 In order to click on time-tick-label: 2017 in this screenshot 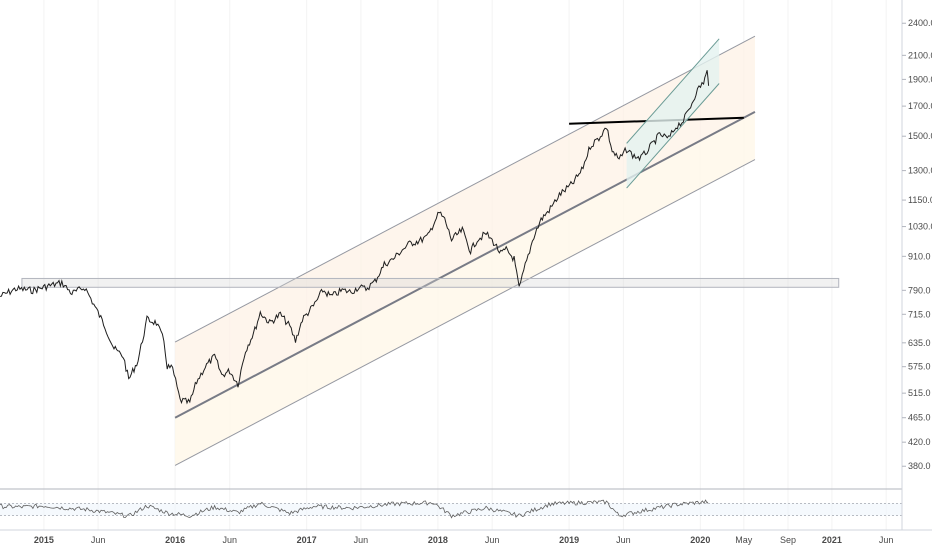, I will do `click(307, 540)`.